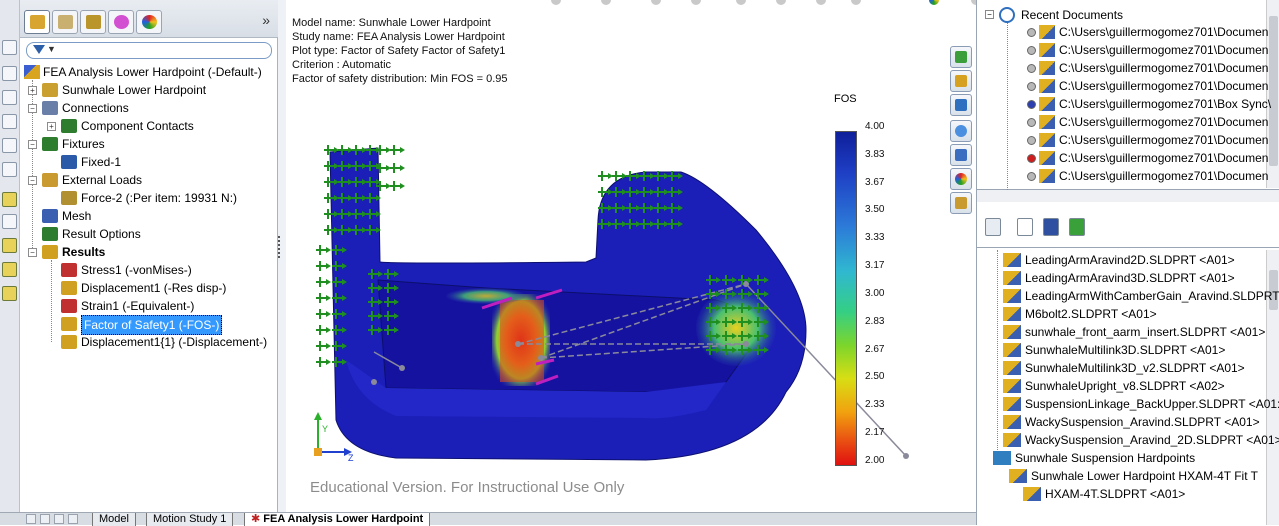 The height and width of the screenshot is (526, 1279). What do you see at coordinates (846, 298) in the screenshot?
I see `legend-colorbar` at bounding box center [846, 298].